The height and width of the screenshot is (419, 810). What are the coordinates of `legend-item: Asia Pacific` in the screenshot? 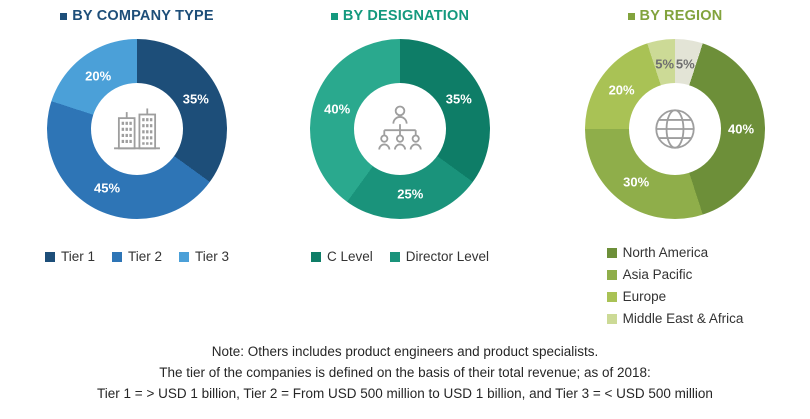 It's located at (675, 274).